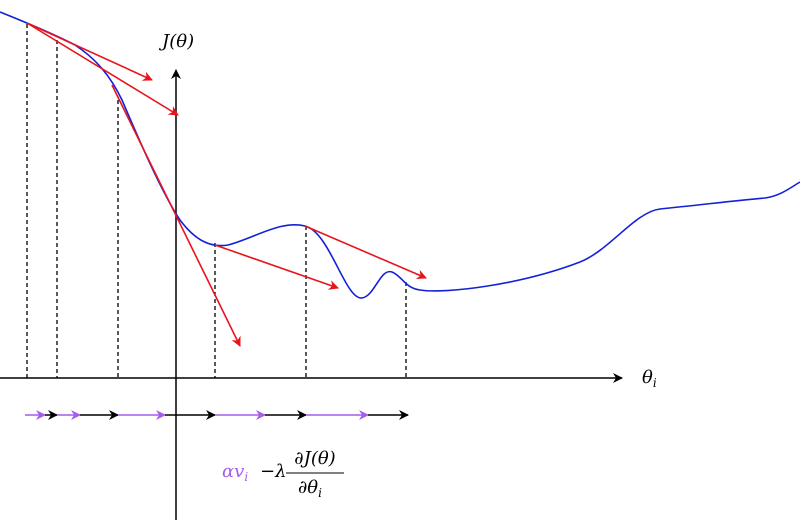  I want to click on momentum-subscript: i, so click(246, 477).